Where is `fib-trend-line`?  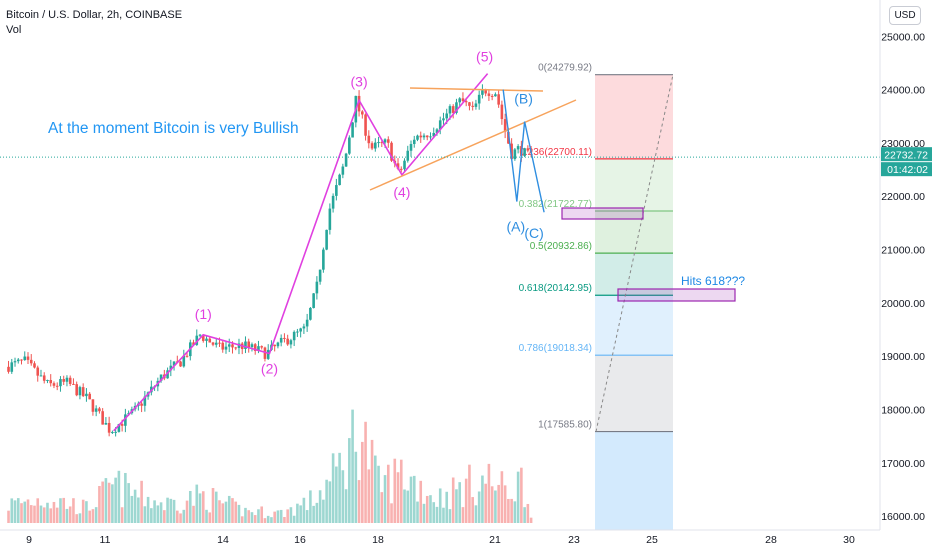 fib-trend-line is located at coordinates (634, 253).